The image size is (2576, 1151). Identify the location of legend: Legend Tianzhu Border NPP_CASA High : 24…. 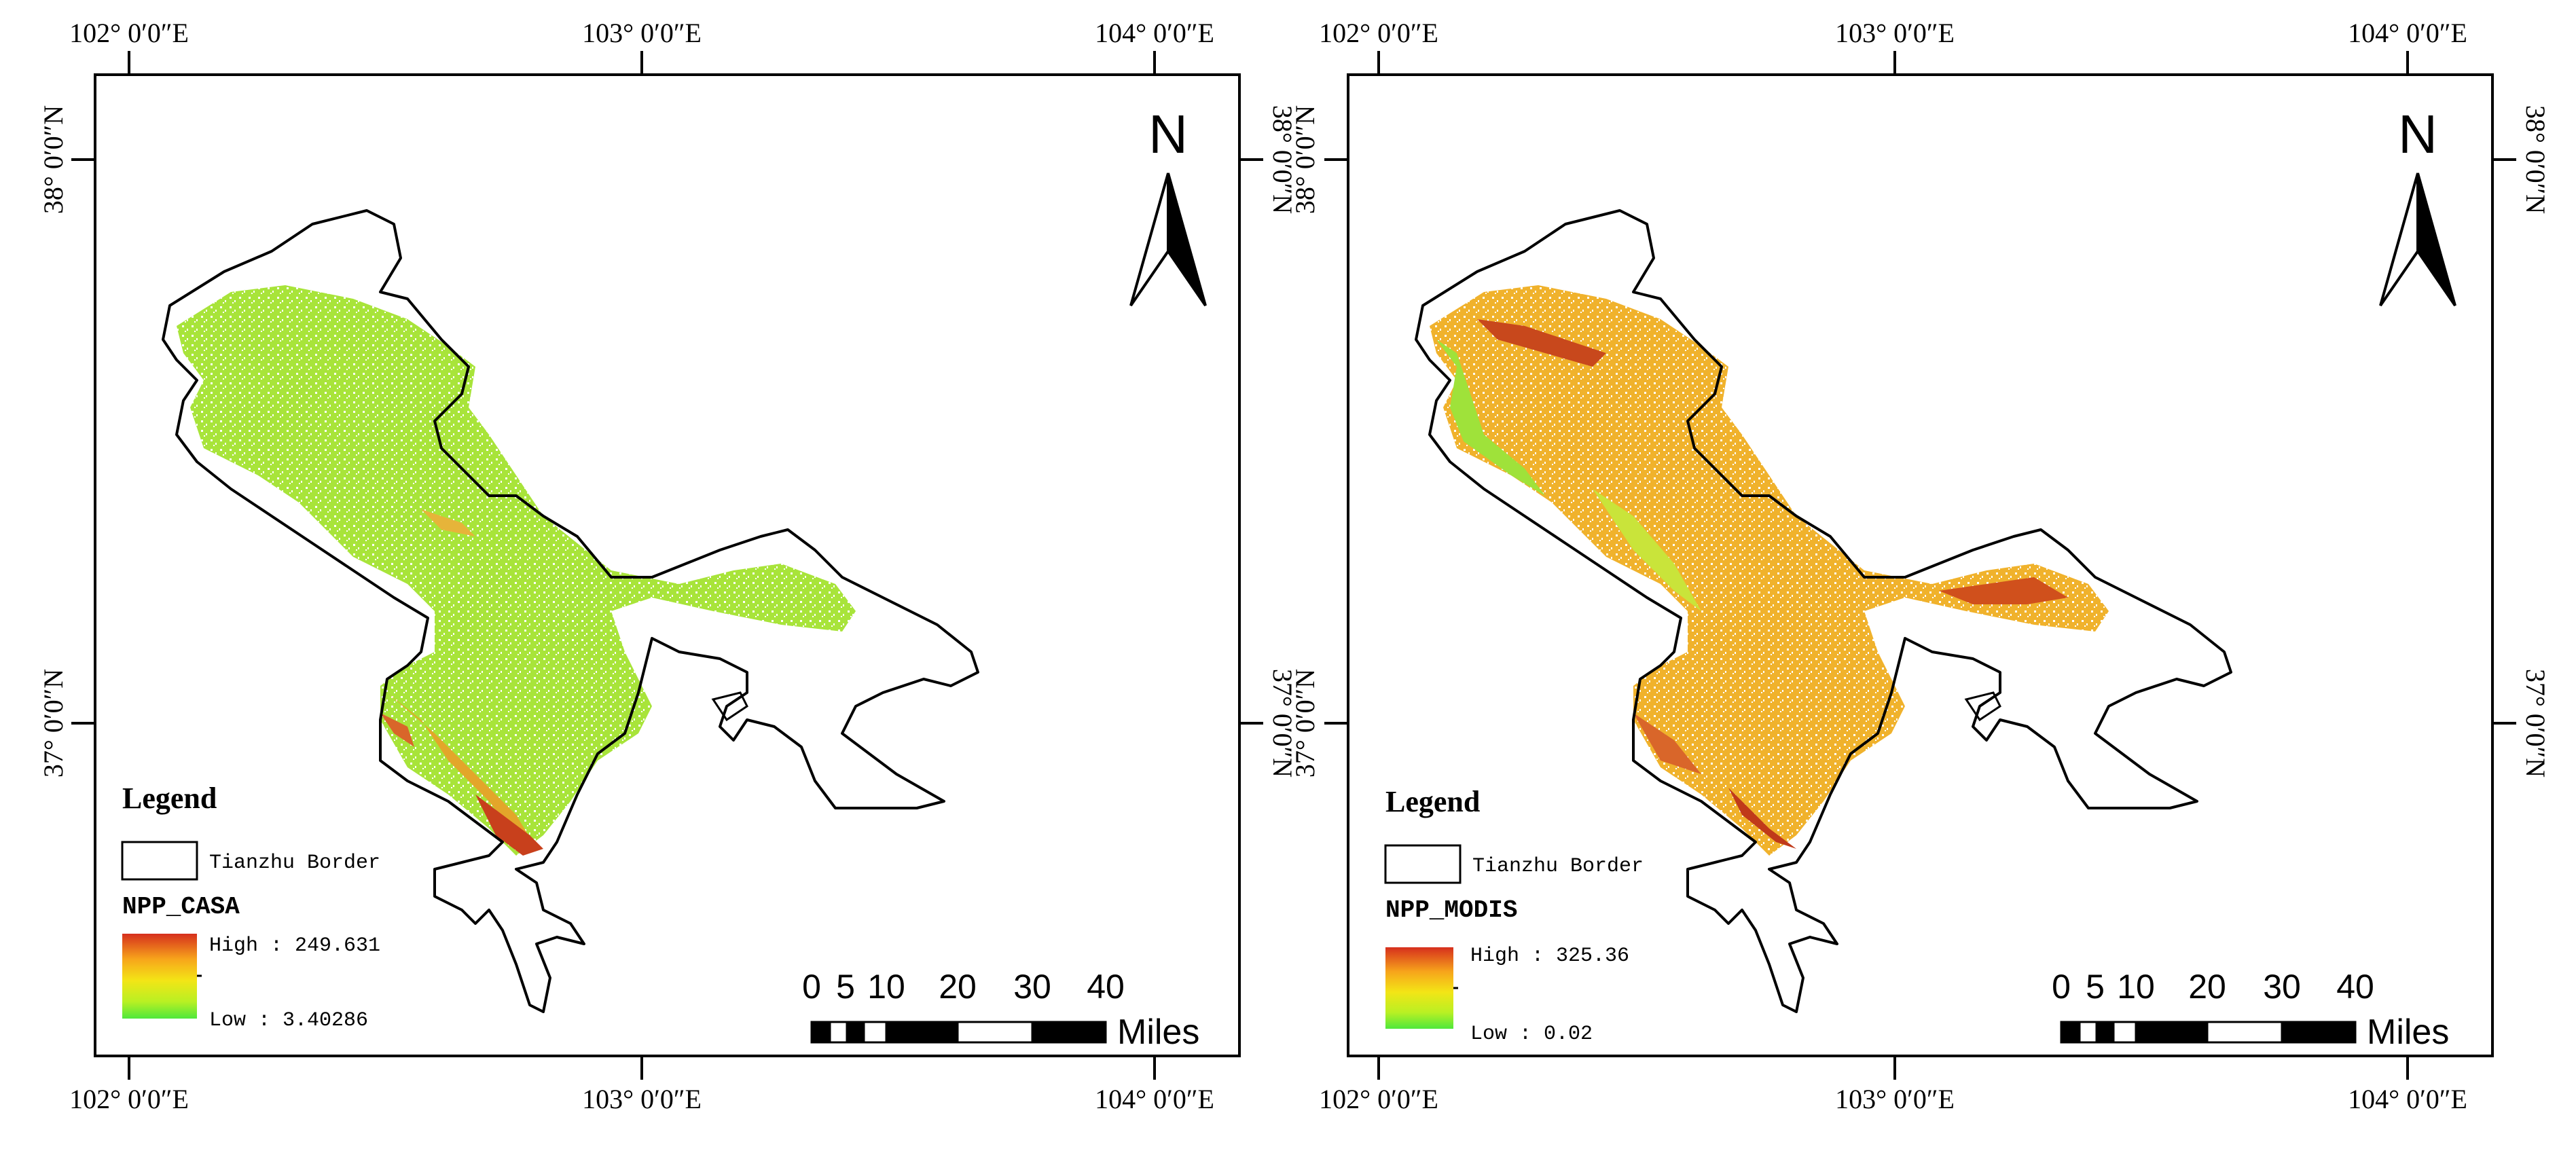
(250, 907).